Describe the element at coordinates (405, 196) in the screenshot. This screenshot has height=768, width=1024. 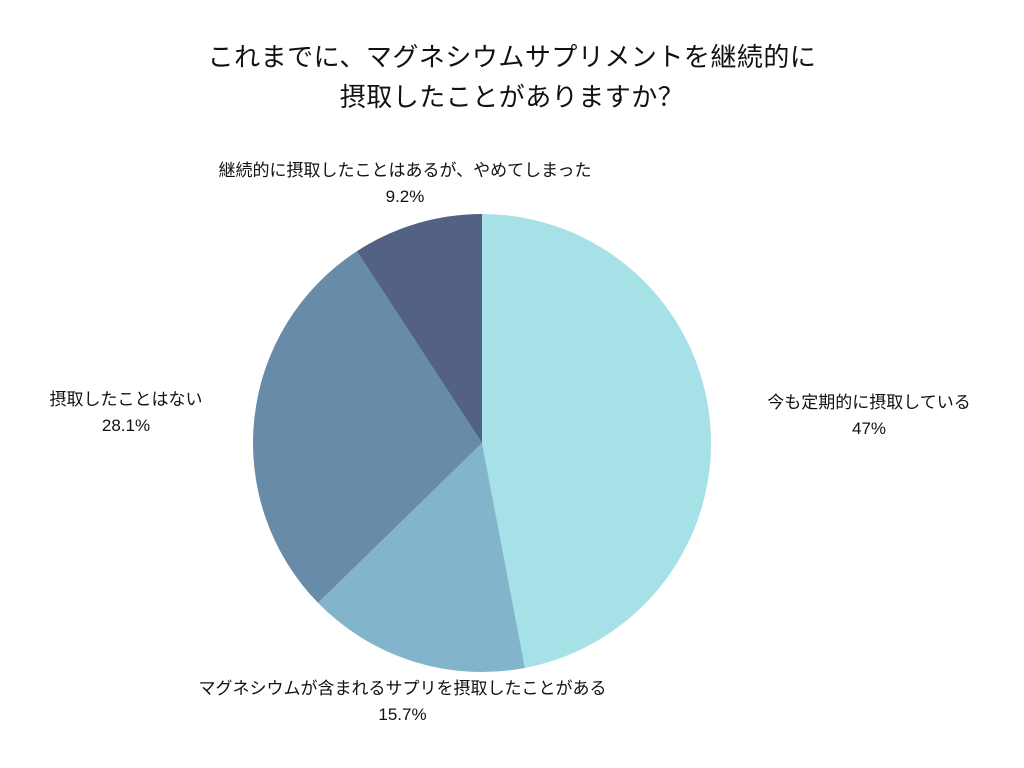
I see `slice-label-stopped-value: 9.2%` at that location.